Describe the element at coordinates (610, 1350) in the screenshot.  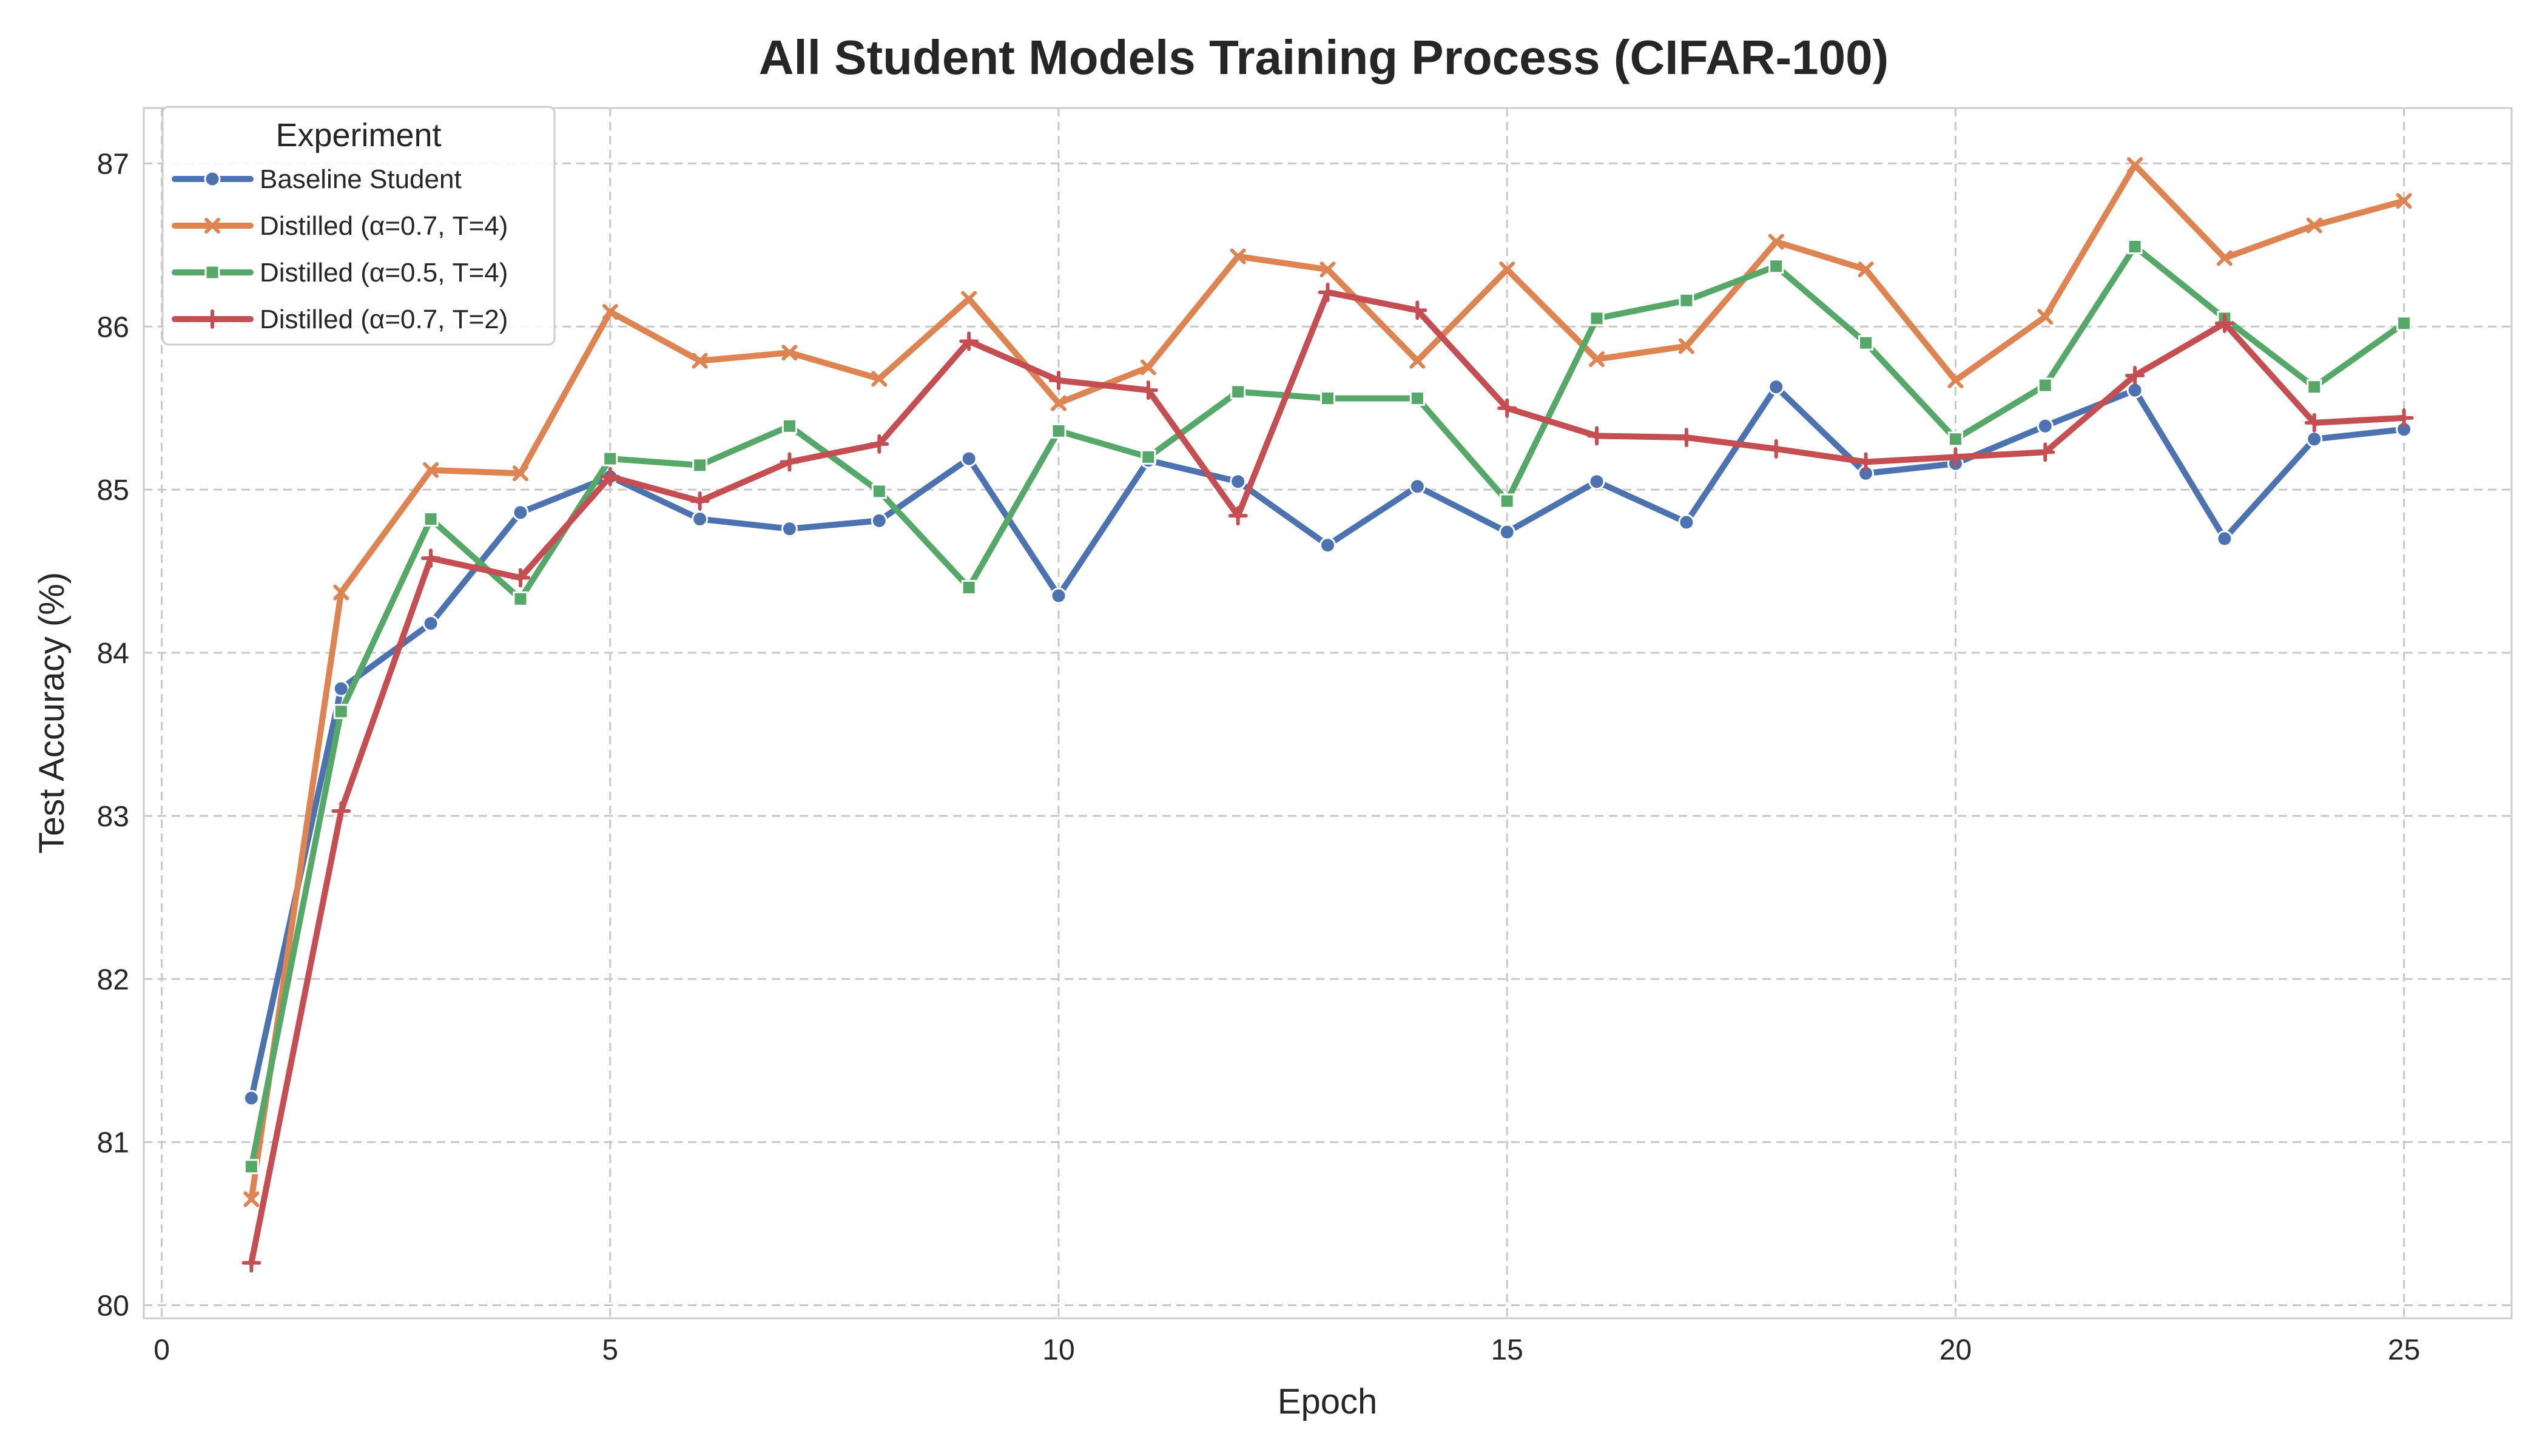
I see `x-tick-label: 5` at that location.